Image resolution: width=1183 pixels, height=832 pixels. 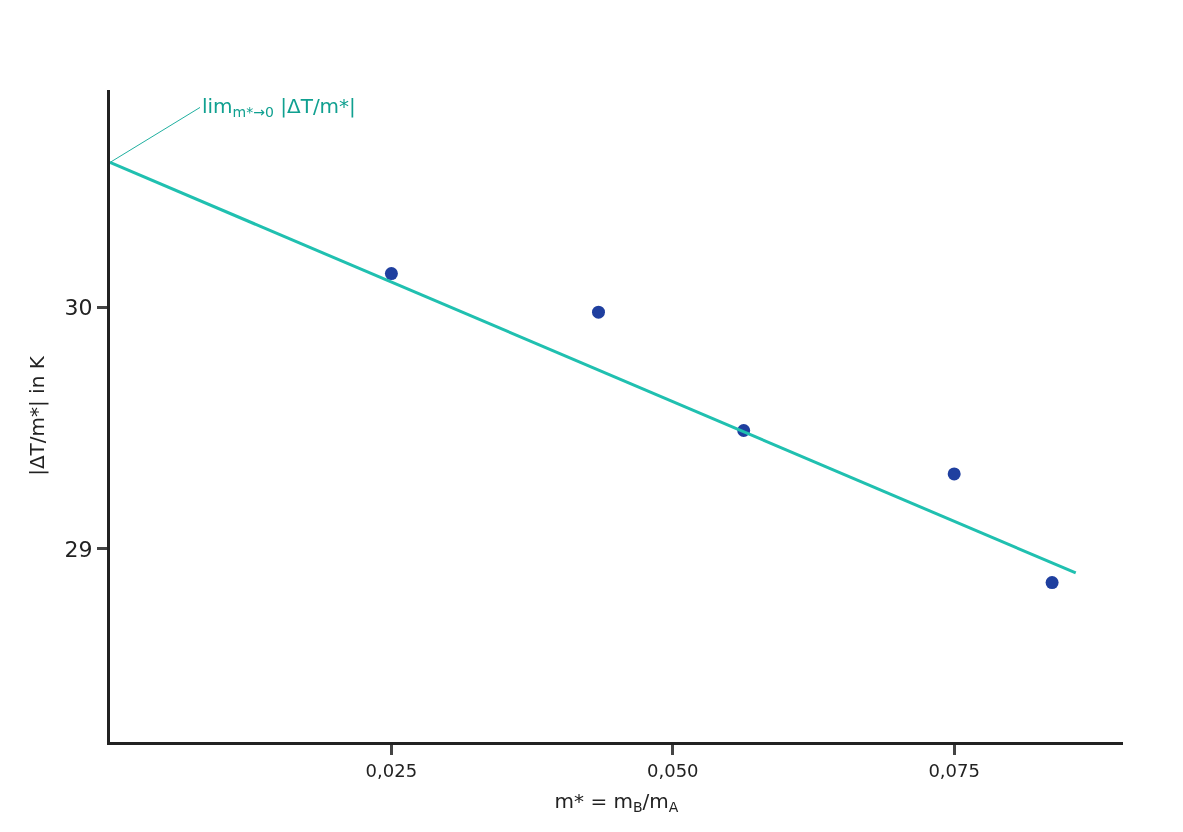 I want to click on y-axis-title: |ΔT/m*| in K, so click(x=37, y=415).